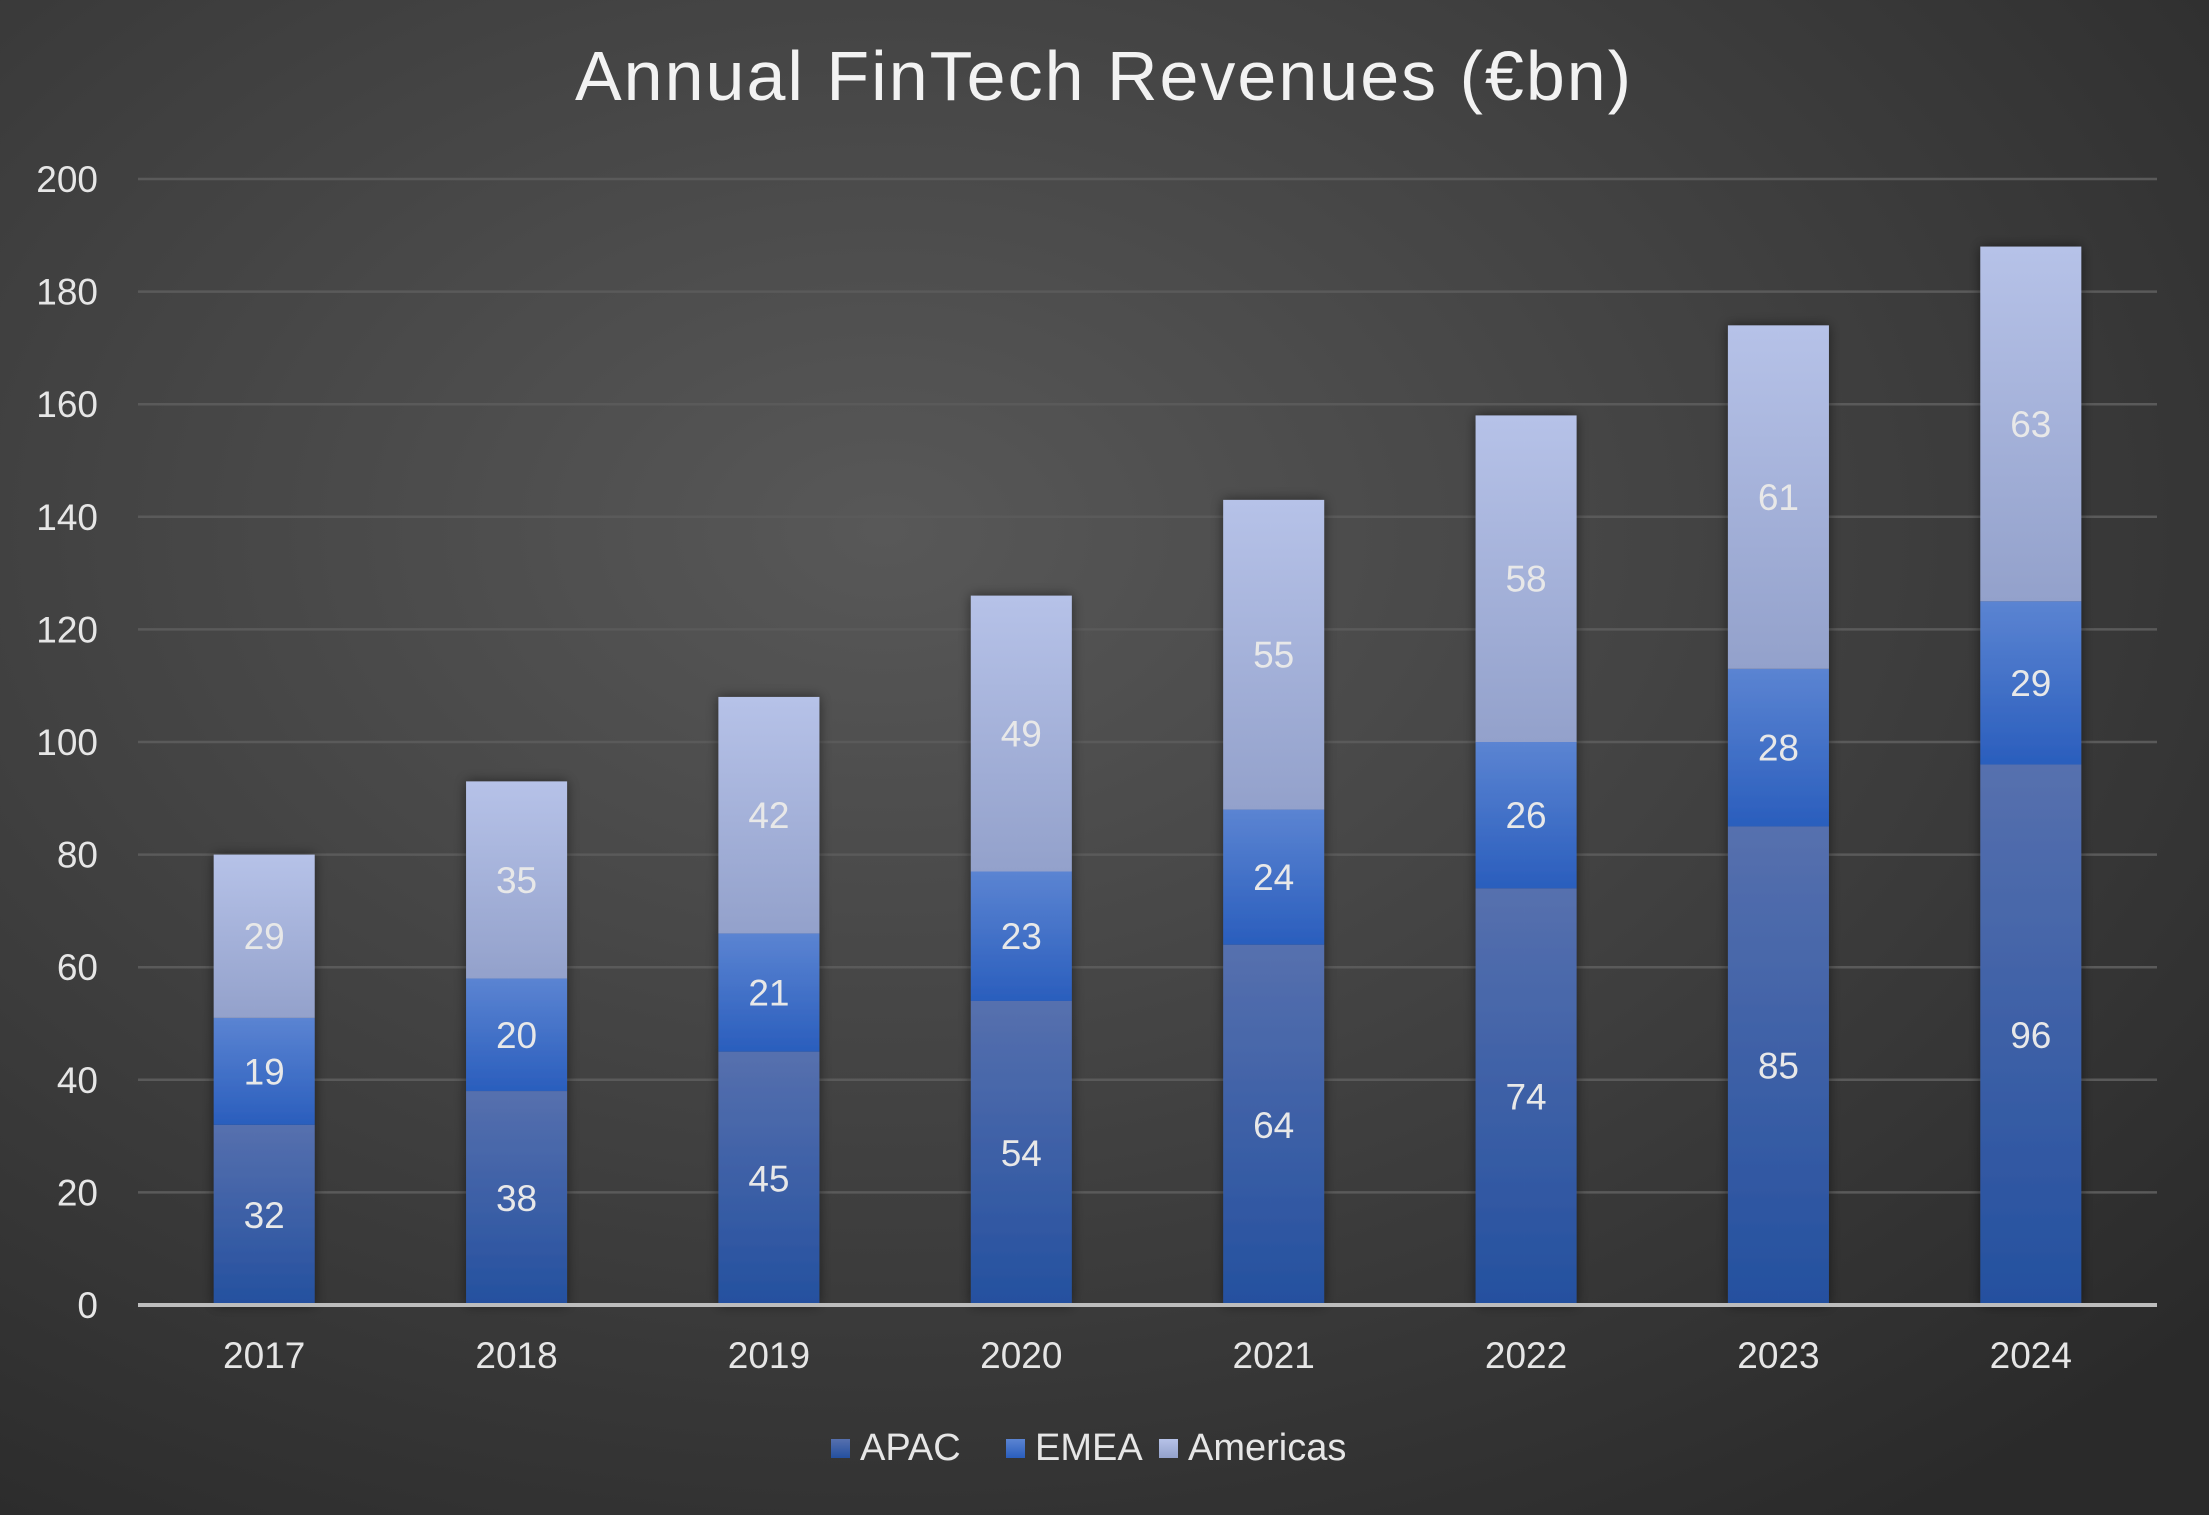 This screenshot has width=2209, height=1515. I want to click on bar-emea-2021, so click(1274, 877).